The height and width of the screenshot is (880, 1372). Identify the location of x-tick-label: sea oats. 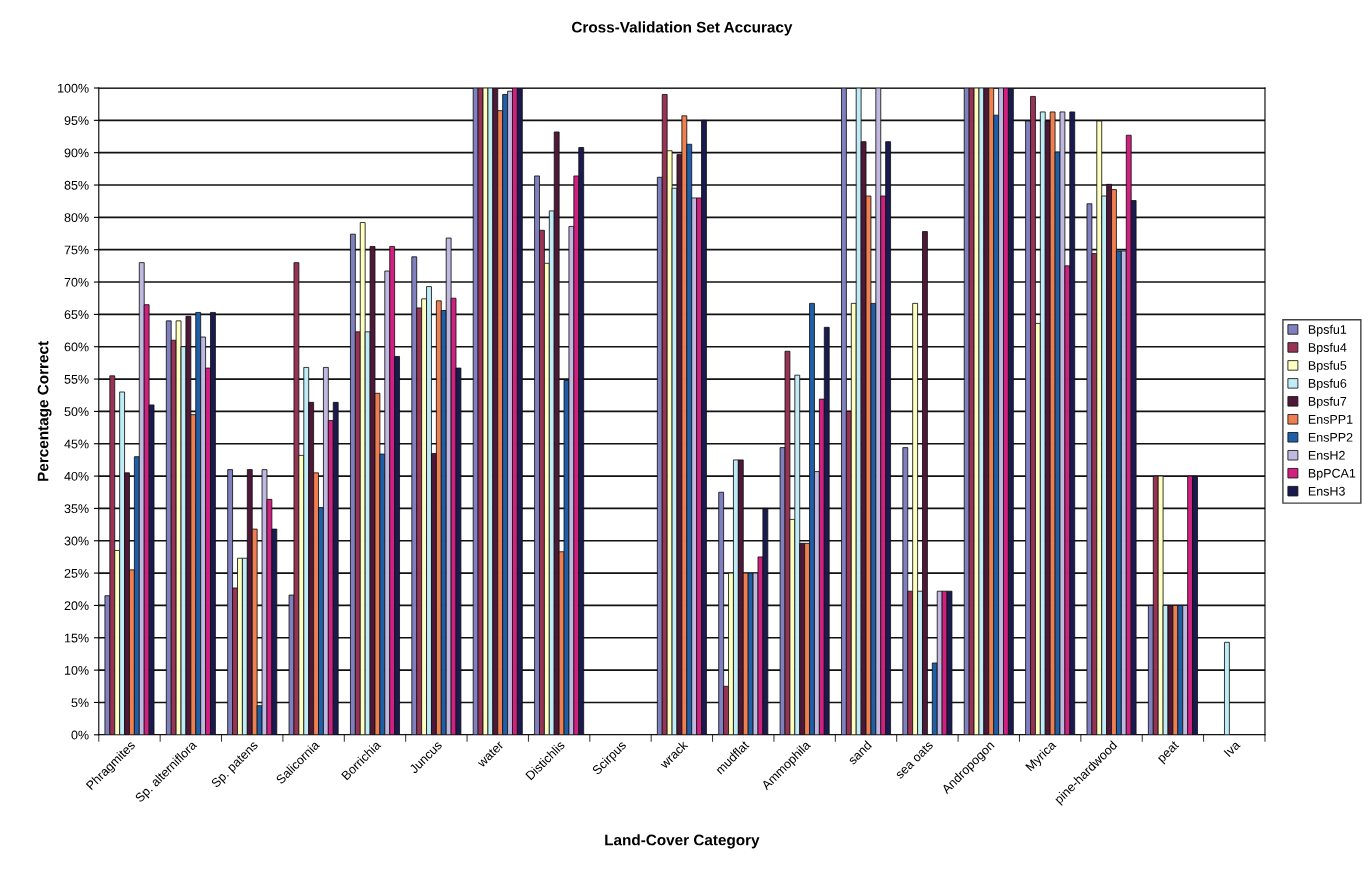
(914, 760).